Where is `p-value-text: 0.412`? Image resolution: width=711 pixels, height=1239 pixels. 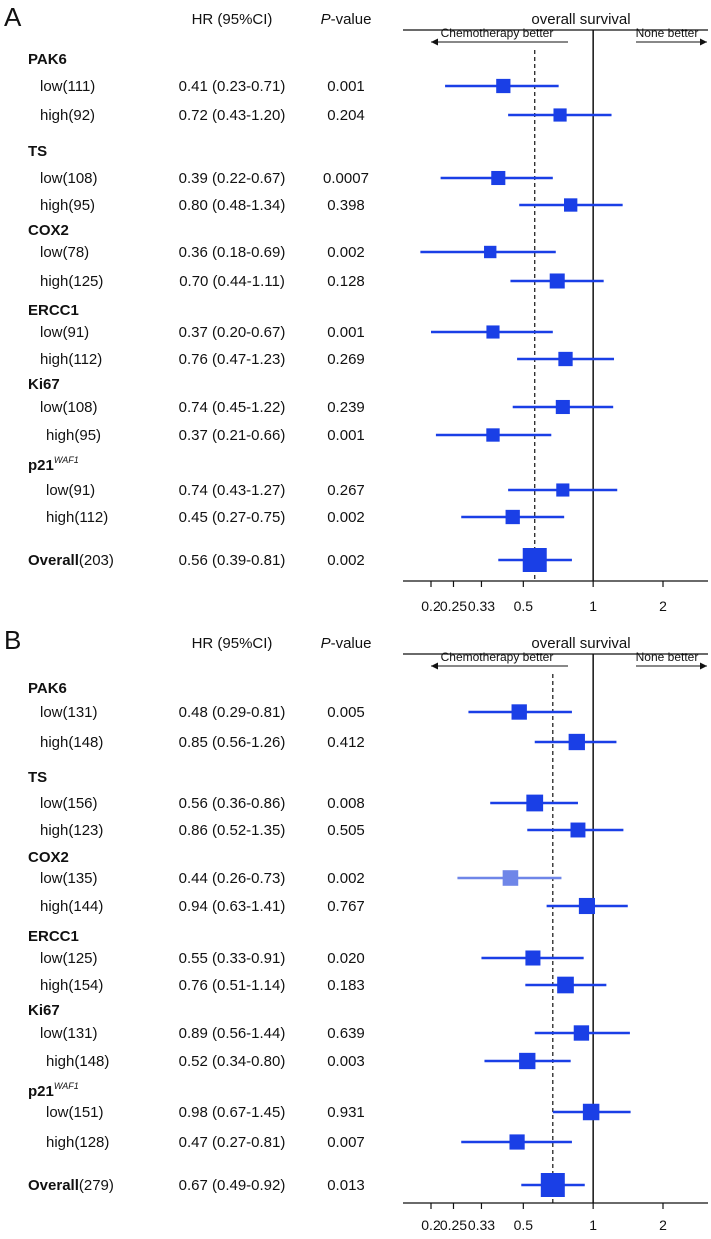
p-value-text: 0.412 is located at coordinates (346, 742).